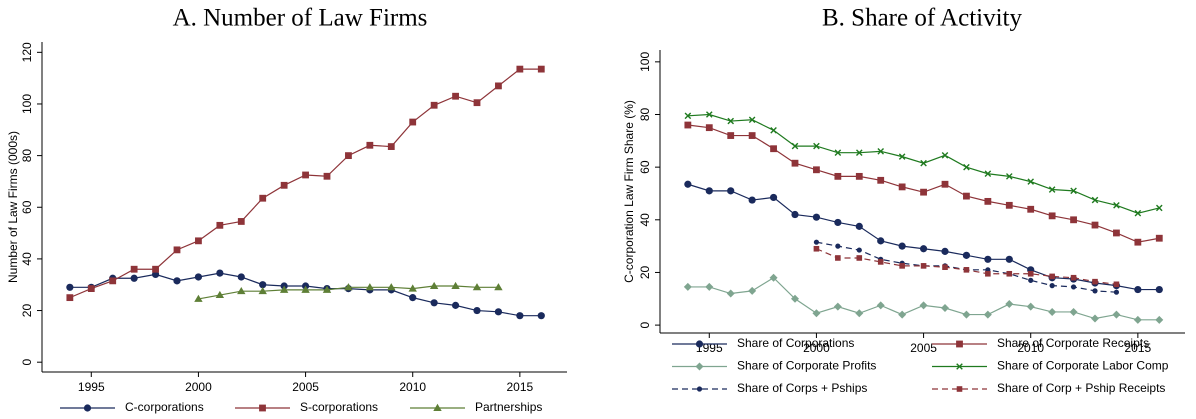  I want to click on x-tick-label: 2015, so click(1138, 348).